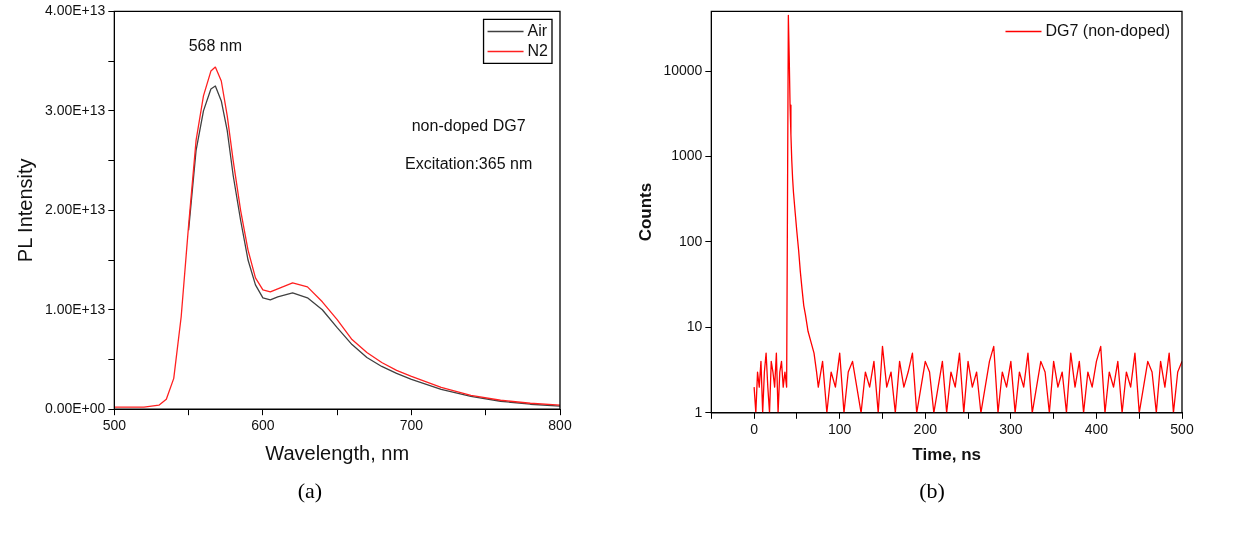  What do you see at coordinates (538, 50) in the screenshot?
I see `legend-label: N2` at bounding box center [538, 50].